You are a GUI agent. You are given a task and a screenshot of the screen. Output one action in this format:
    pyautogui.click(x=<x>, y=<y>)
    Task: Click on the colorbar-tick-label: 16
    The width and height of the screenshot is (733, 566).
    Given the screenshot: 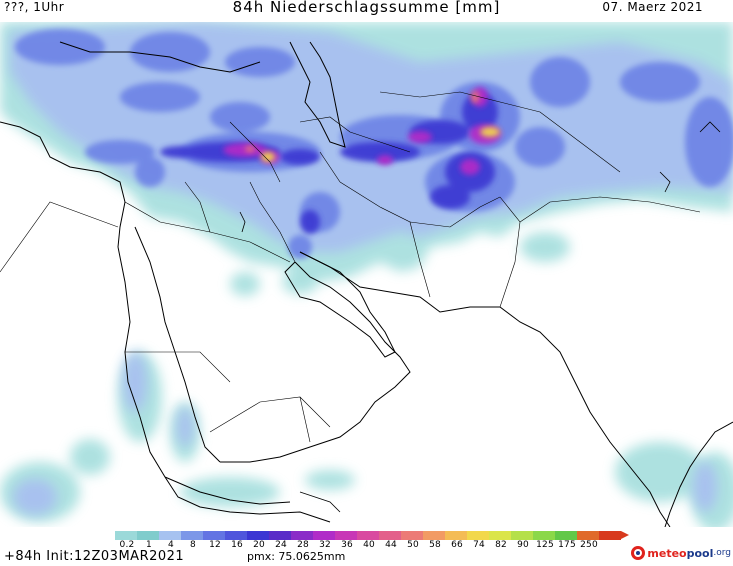 What is the action you would take?
    pyautogui.click(x=237, y=545)
    